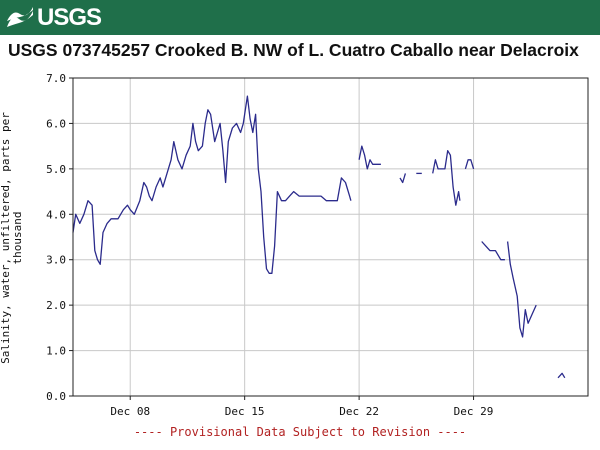 Image resolution: width=600 pixels, height=450 pixels. What do you see at coordinates (69, 17) in the screenshot?
I see `usgs-logo-text: USGS` at bounding box center [69, 17].